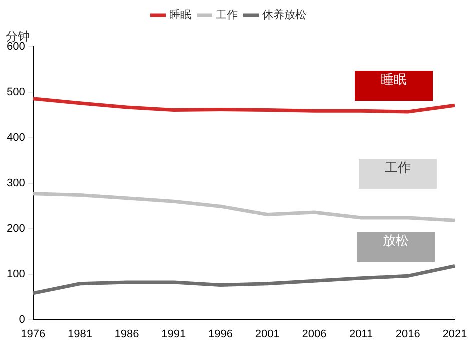 This screenshot has height=346, width=471. Describe the element at coordinates (398, 174) in the screenshot. I see `label-box: 工作` at that location.